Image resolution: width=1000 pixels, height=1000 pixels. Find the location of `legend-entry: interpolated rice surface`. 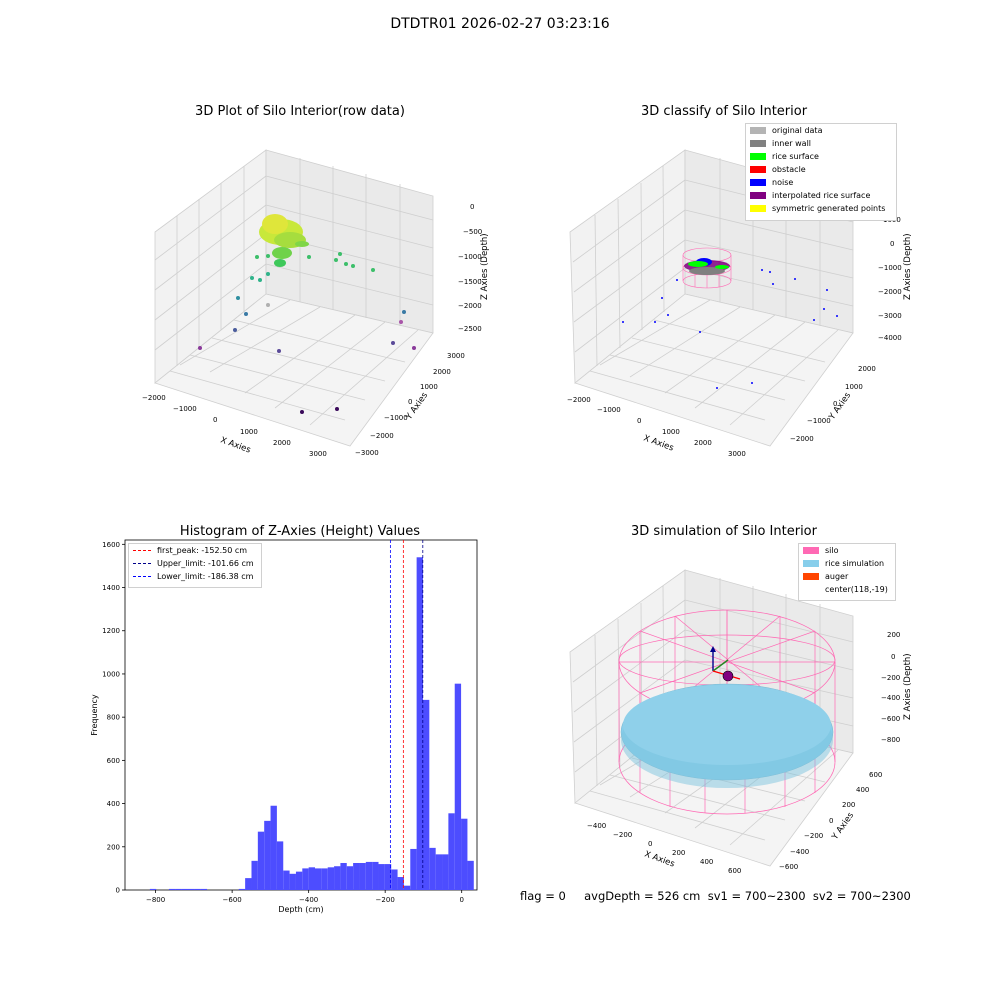

legend-entry: interpolated rice surface is located at coordinates (823, 195).